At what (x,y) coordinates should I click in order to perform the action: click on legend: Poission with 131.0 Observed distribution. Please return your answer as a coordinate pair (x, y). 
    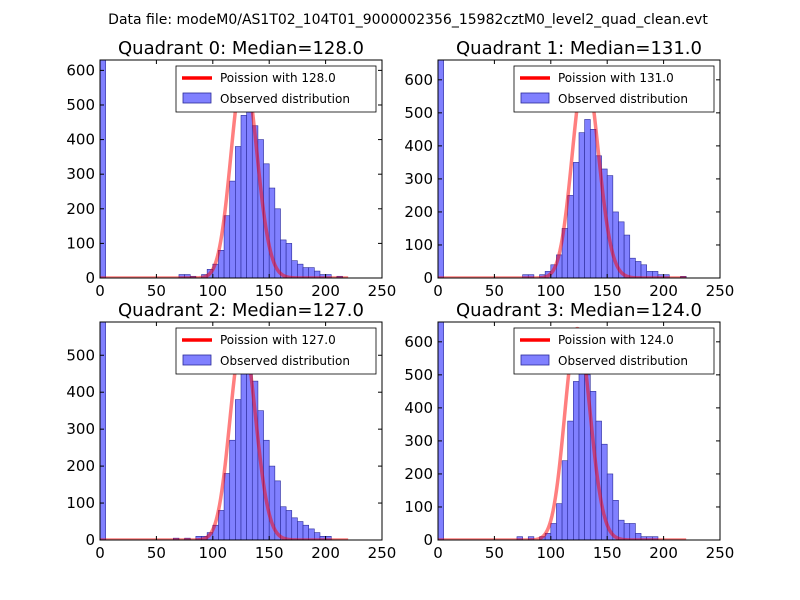
    Looking at the image, I should click on (614, 89).